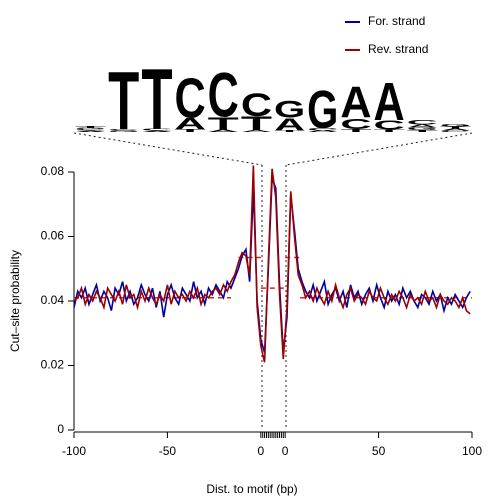 The height and width of the screenshot is (504, 504). Describe the element at coordinates (472, 451) in the screenshot. I see `x-tick-label: 100` at that location.